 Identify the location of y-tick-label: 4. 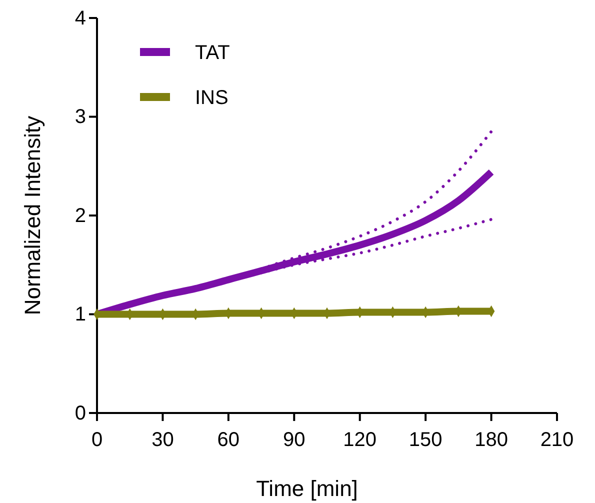
(80, 18).